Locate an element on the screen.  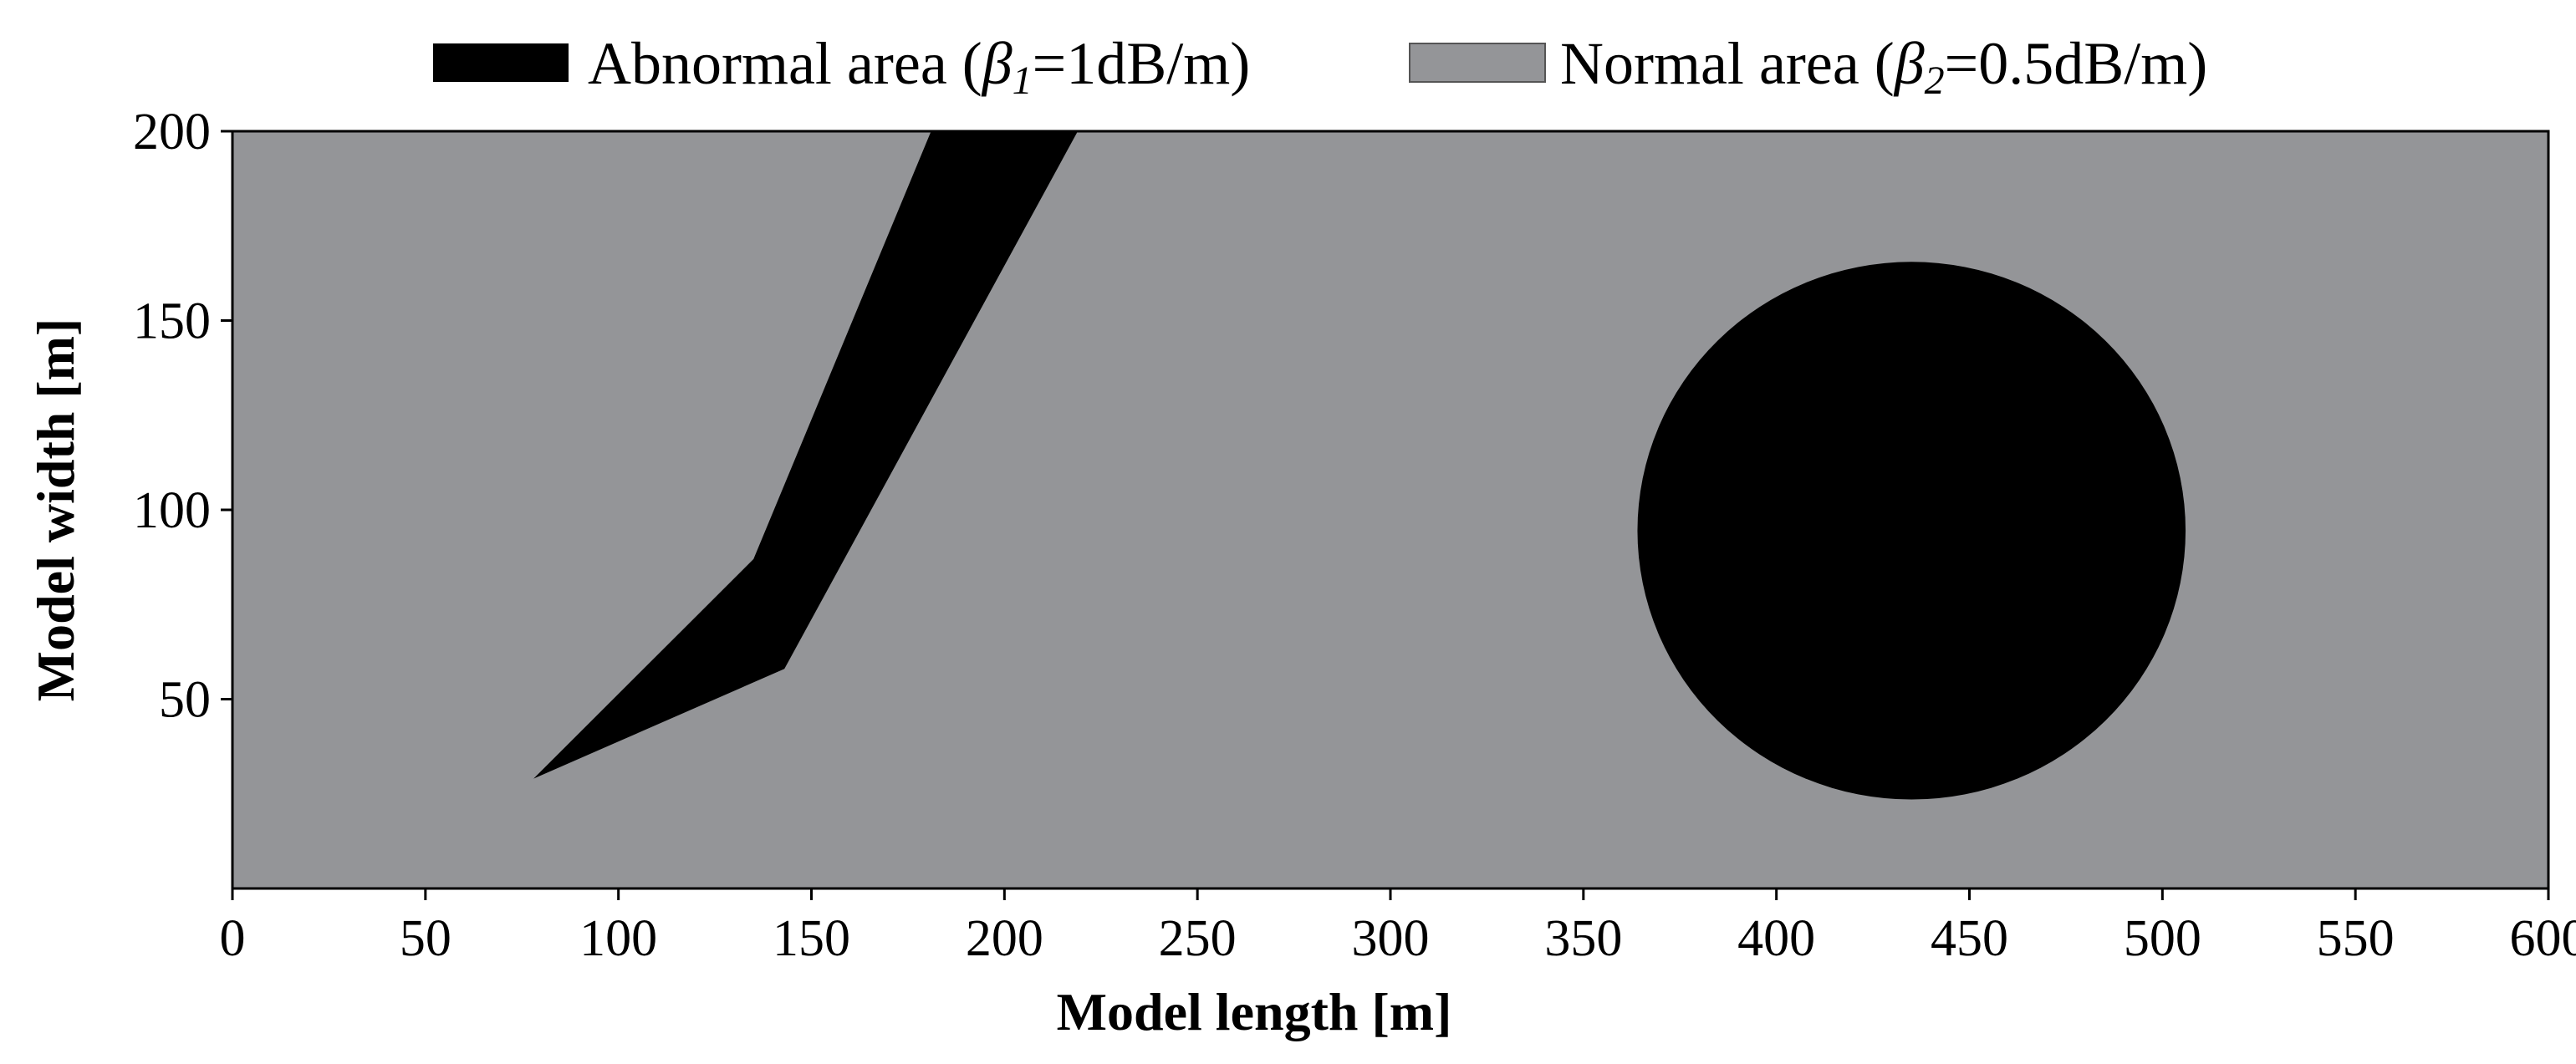
x-axis-title: Model length [m] is located at coordinates (1254, 1011).